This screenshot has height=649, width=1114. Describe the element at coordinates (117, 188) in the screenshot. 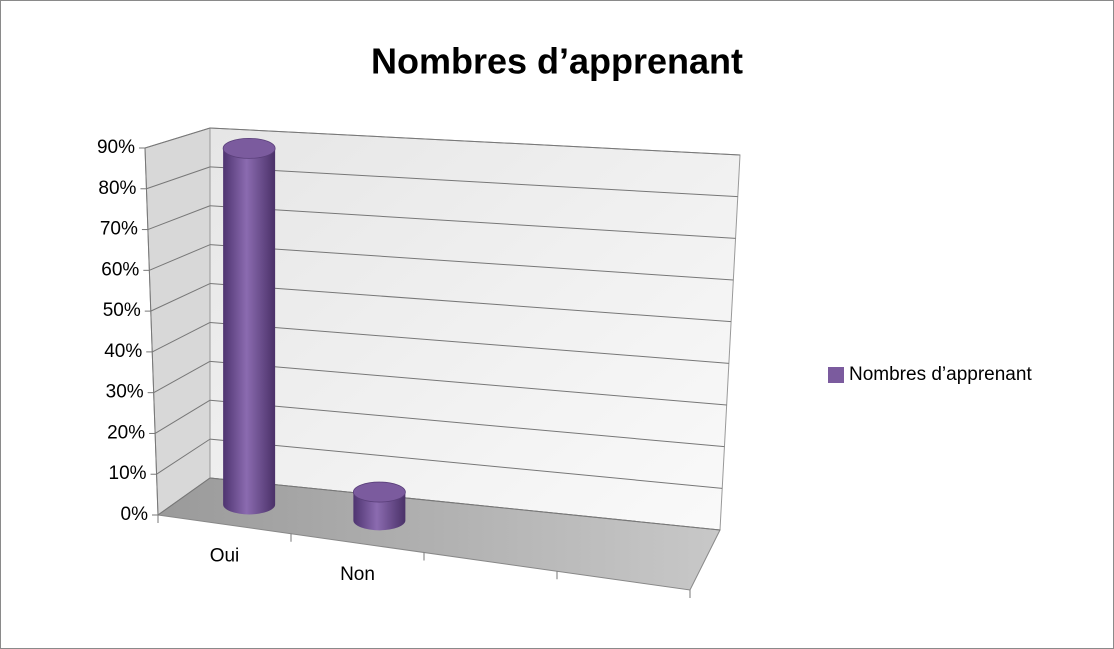

I see `y-tick-label: 80%` at that location.